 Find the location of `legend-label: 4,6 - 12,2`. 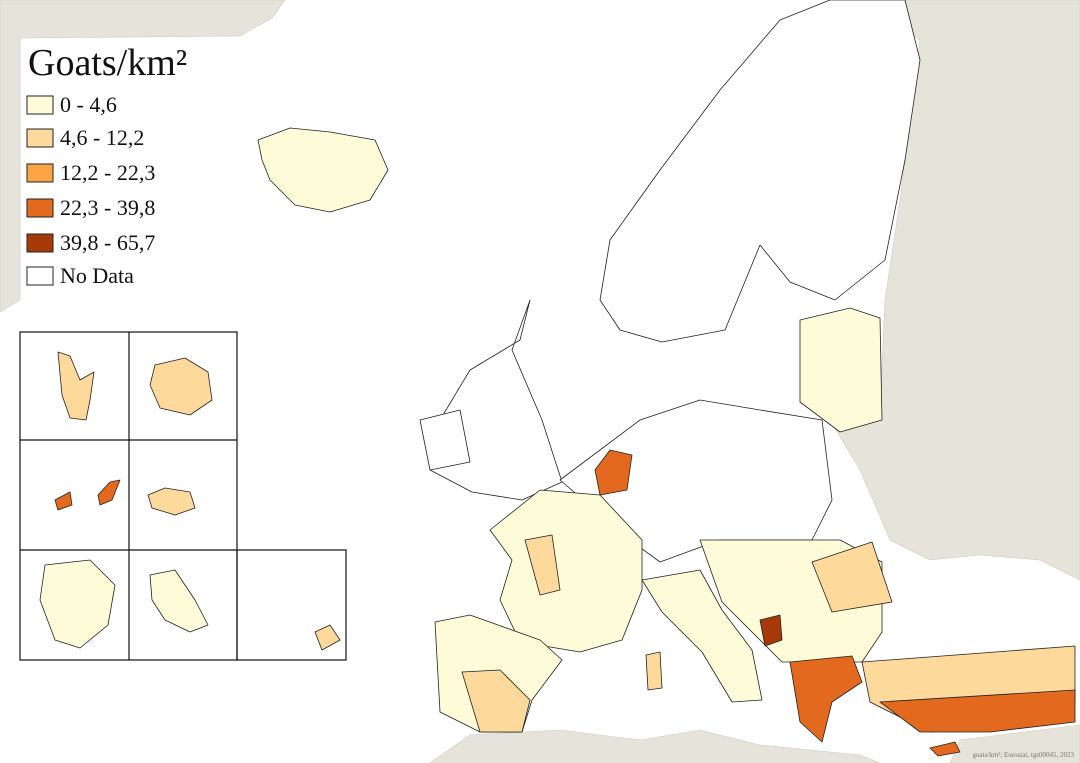

legend-label: 4,6 - 12,2 is located at coordinates (102, 137).